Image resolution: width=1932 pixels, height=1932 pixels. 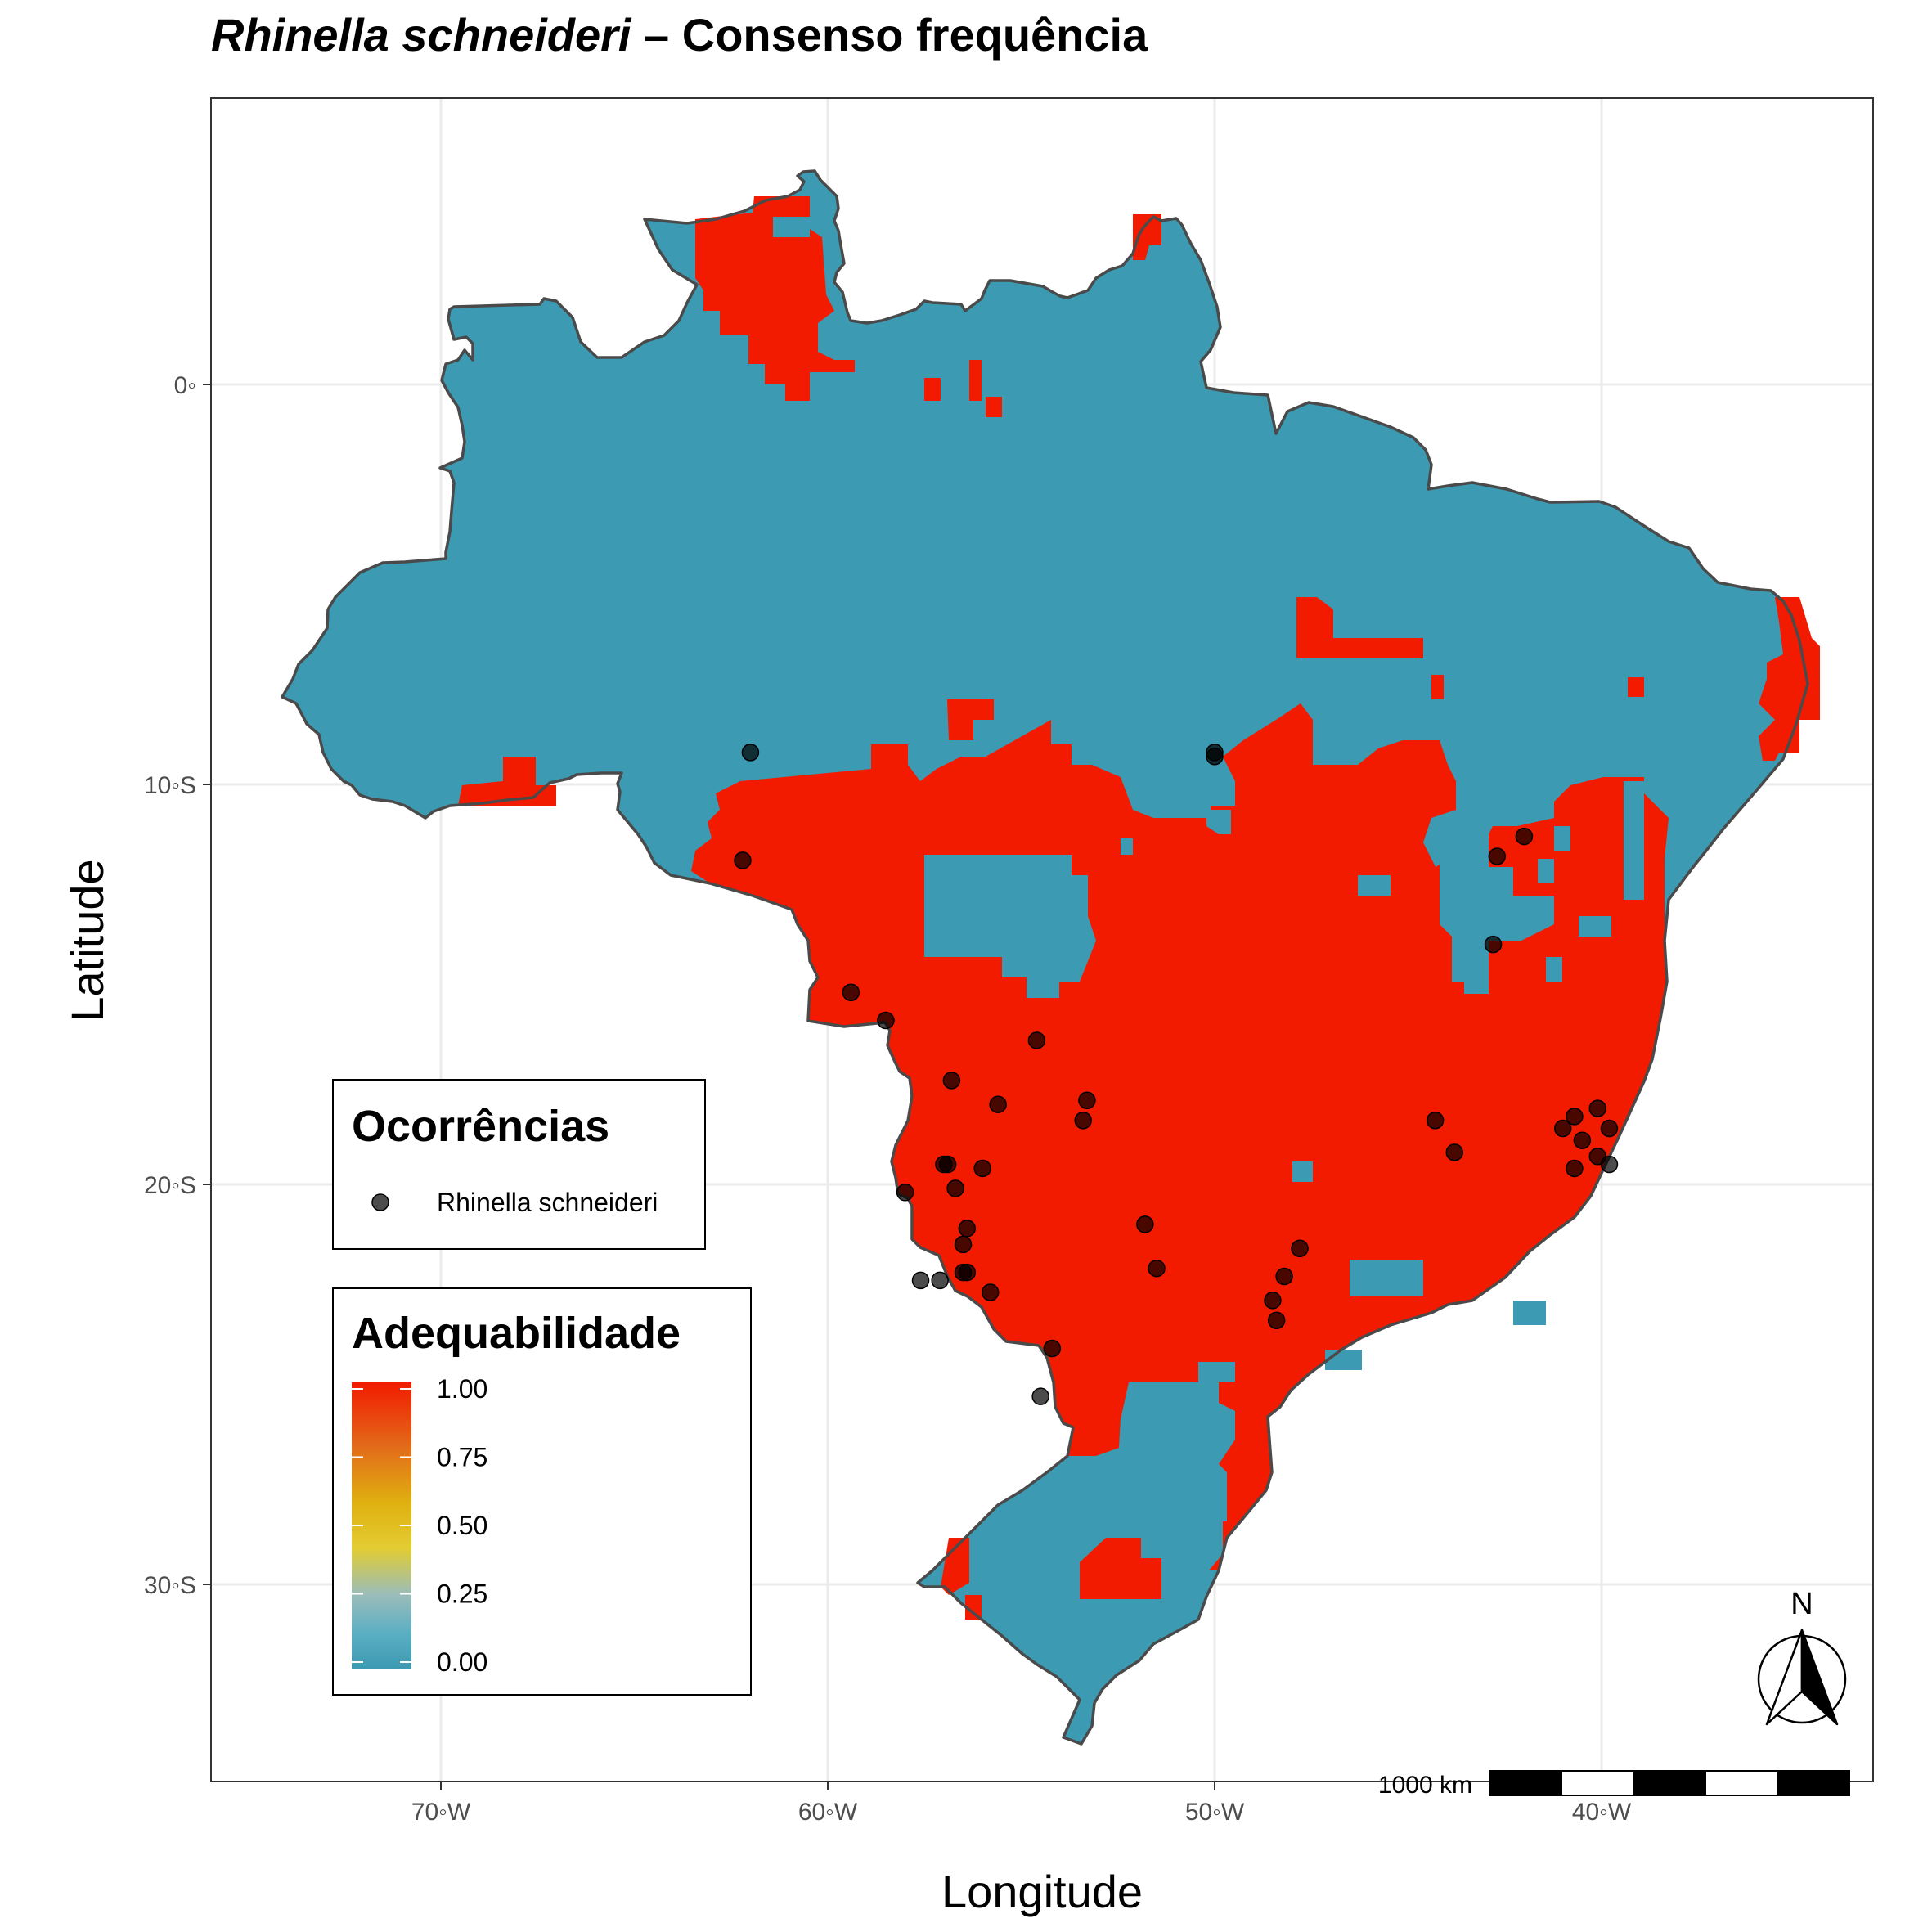 What do you see at coordinates (87, 940) in the screenshot?
I see `y-axis-label: Latitude` at bounding box center [87, 940].